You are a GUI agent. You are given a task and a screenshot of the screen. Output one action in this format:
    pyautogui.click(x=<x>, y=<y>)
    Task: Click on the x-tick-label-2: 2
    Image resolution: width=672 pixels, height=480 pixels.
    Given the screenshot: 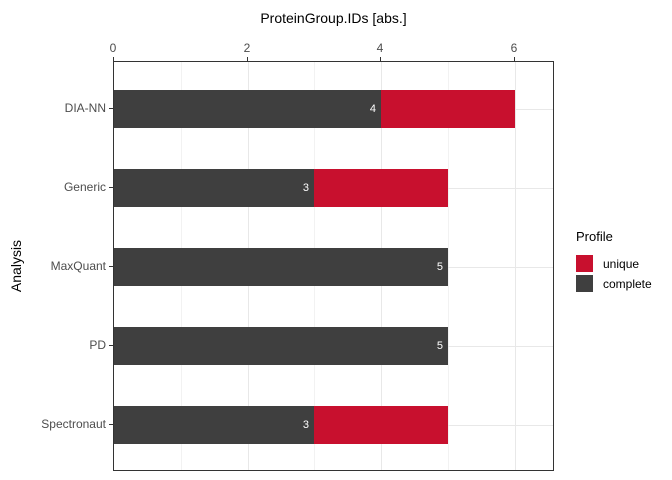 What is the action you would take?
    pyautogui.click(x=247, y=48)
    